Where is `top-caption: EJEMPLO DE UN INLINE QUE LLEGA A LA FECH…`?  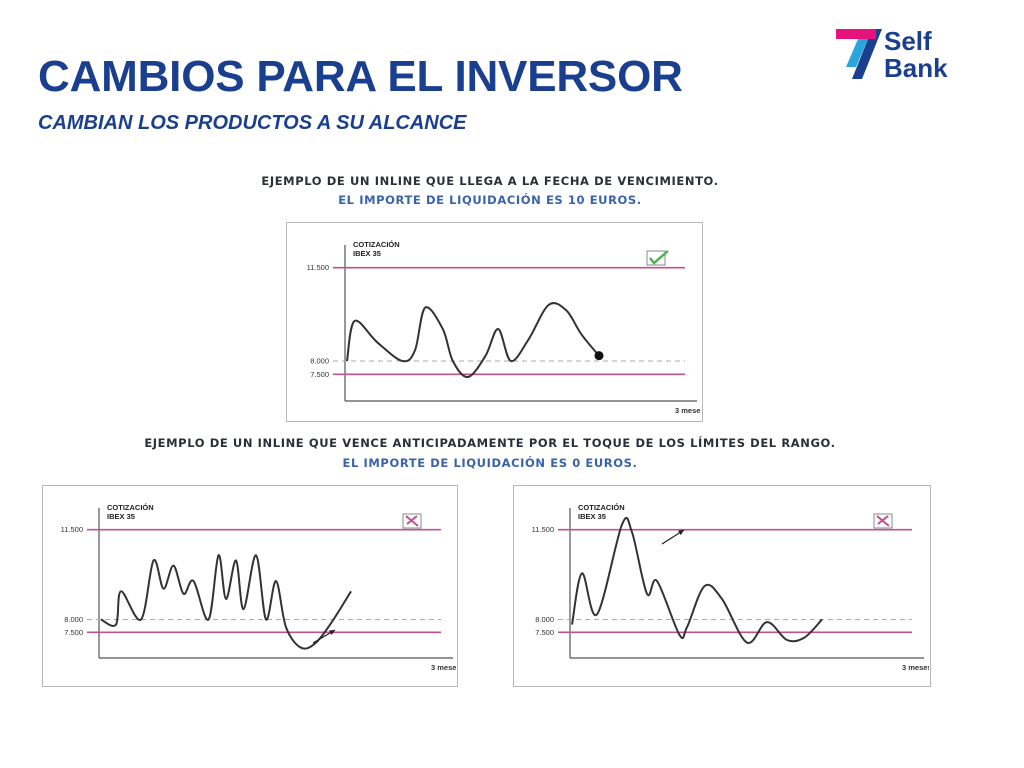
top-caption: EJEMPLO DE UN INLINE QUE LLEGA A LA FECH… is located at coordinates (490, 181).